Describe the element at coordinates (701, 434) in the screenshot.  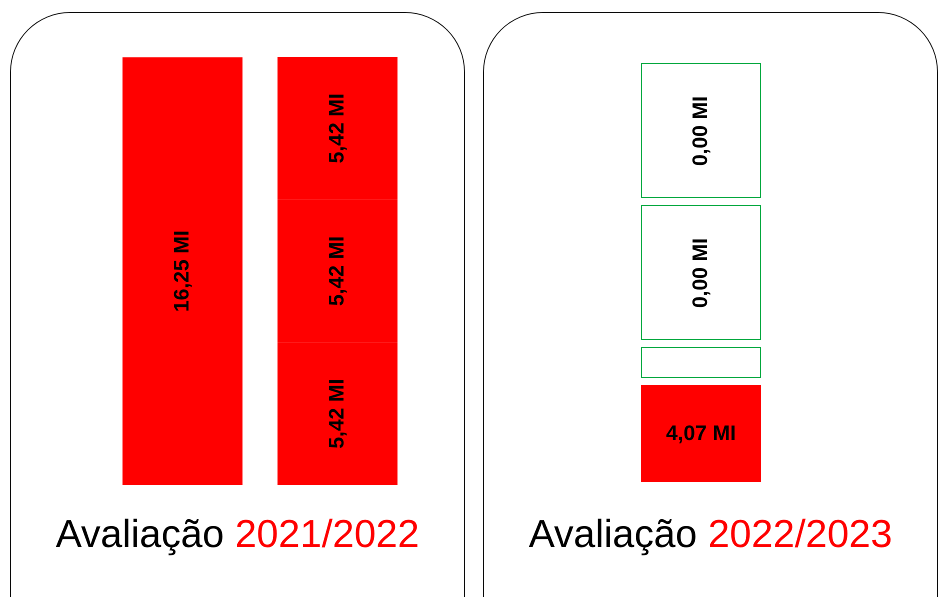
I see `text: 4,07 MI` at that location.